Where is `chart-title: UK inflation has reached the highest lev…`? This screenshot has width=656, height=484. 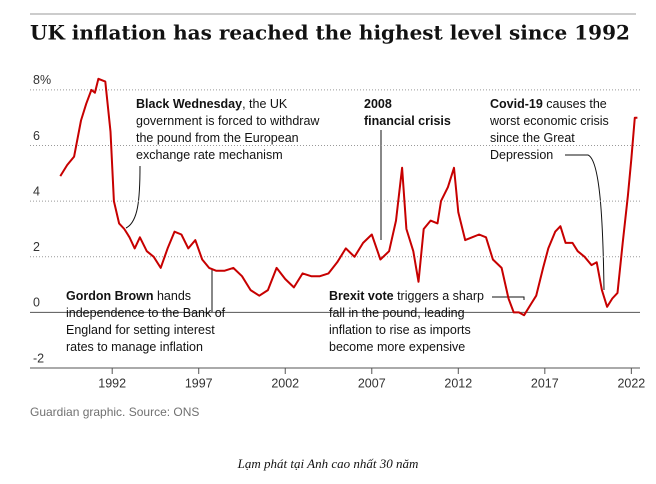 chart-title: UK inflation has reached the highest lev… is located at coordinates (330, 33).